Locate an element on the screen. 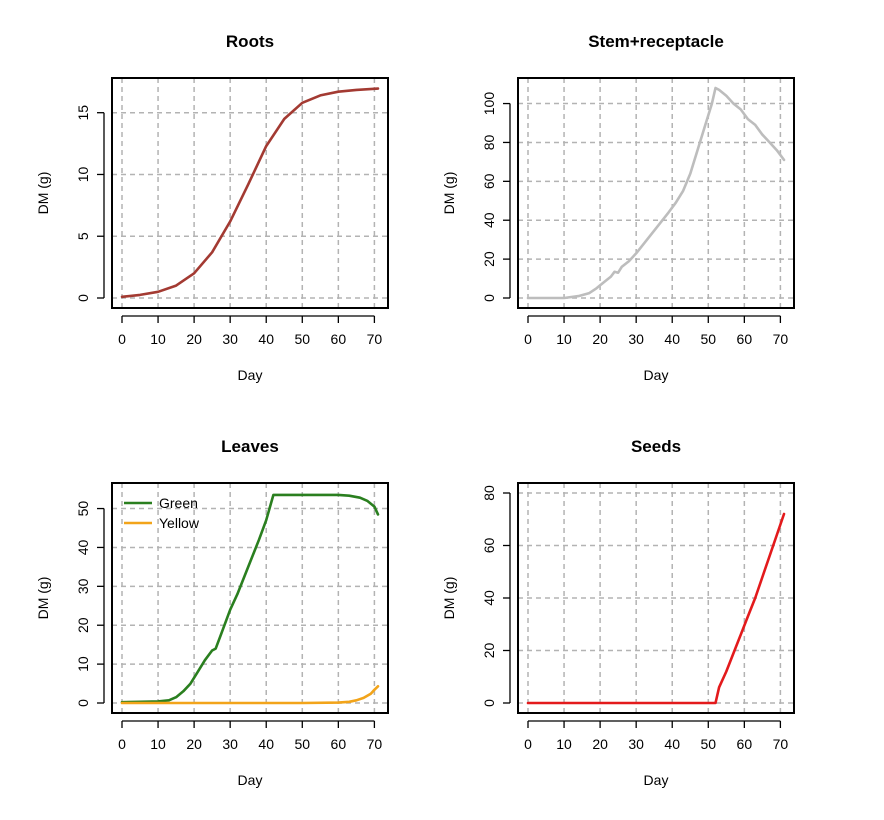 This screenshot has width=884, height=820. series-line-stem-receptacle is located at coordinates (656, 193).